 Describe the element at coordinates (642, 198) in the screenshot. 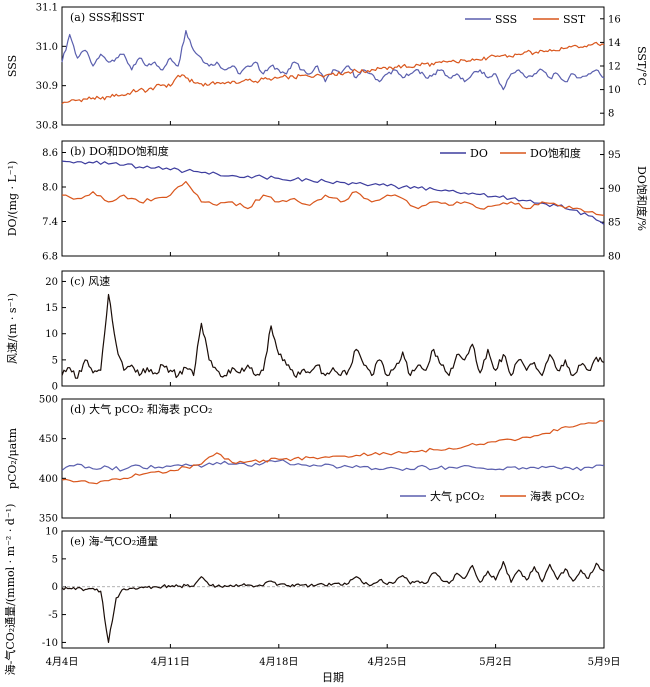

I see `y2-axis-label: DO饱和度/%` at that location.